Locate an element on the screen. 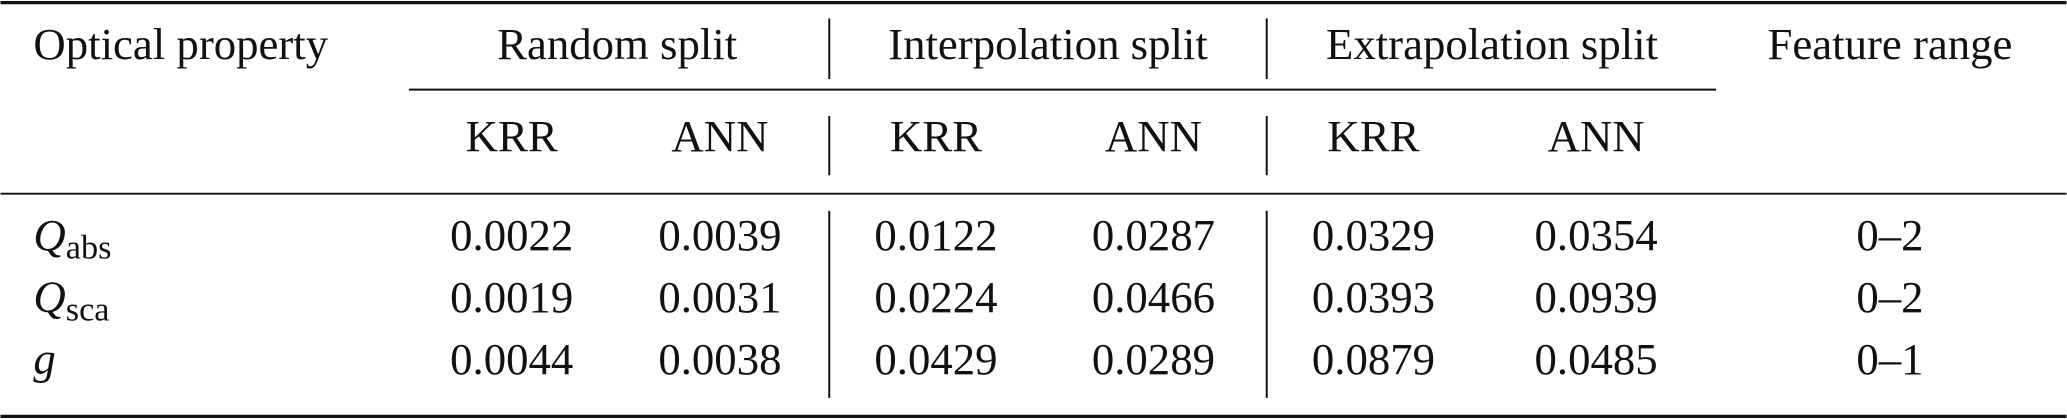 The width and height of the screenshot is (2067, 419). symbol: g is located at coordinates (44, 359).